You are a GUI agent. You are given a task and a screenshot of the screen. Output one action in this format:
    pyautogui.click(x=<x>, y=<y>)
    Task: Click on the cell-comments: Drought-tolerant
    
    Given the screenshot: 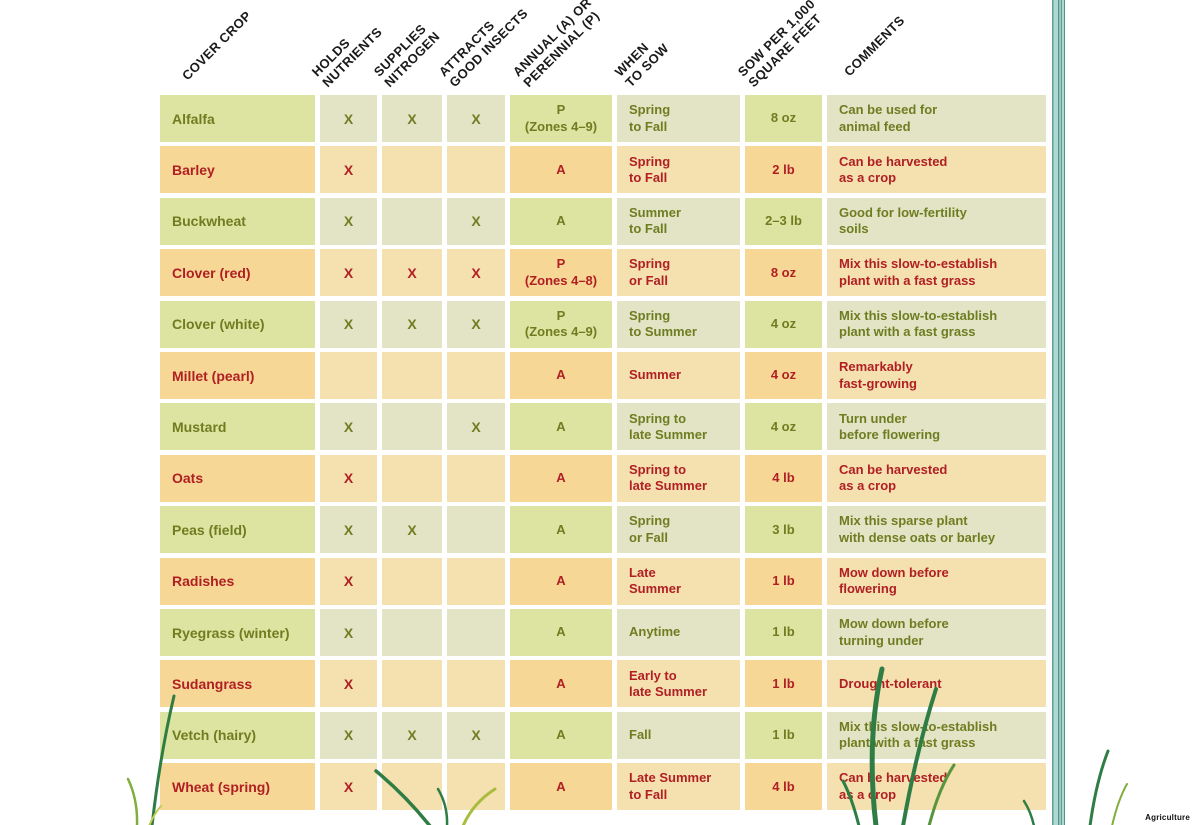 What is the action you would take?
    pyautogui.click(x=936, y=684)
    